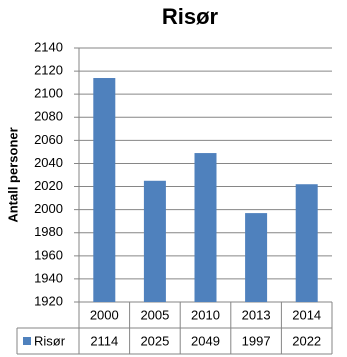  I want to click on y-tick-label: 2120, so click(48, 70).